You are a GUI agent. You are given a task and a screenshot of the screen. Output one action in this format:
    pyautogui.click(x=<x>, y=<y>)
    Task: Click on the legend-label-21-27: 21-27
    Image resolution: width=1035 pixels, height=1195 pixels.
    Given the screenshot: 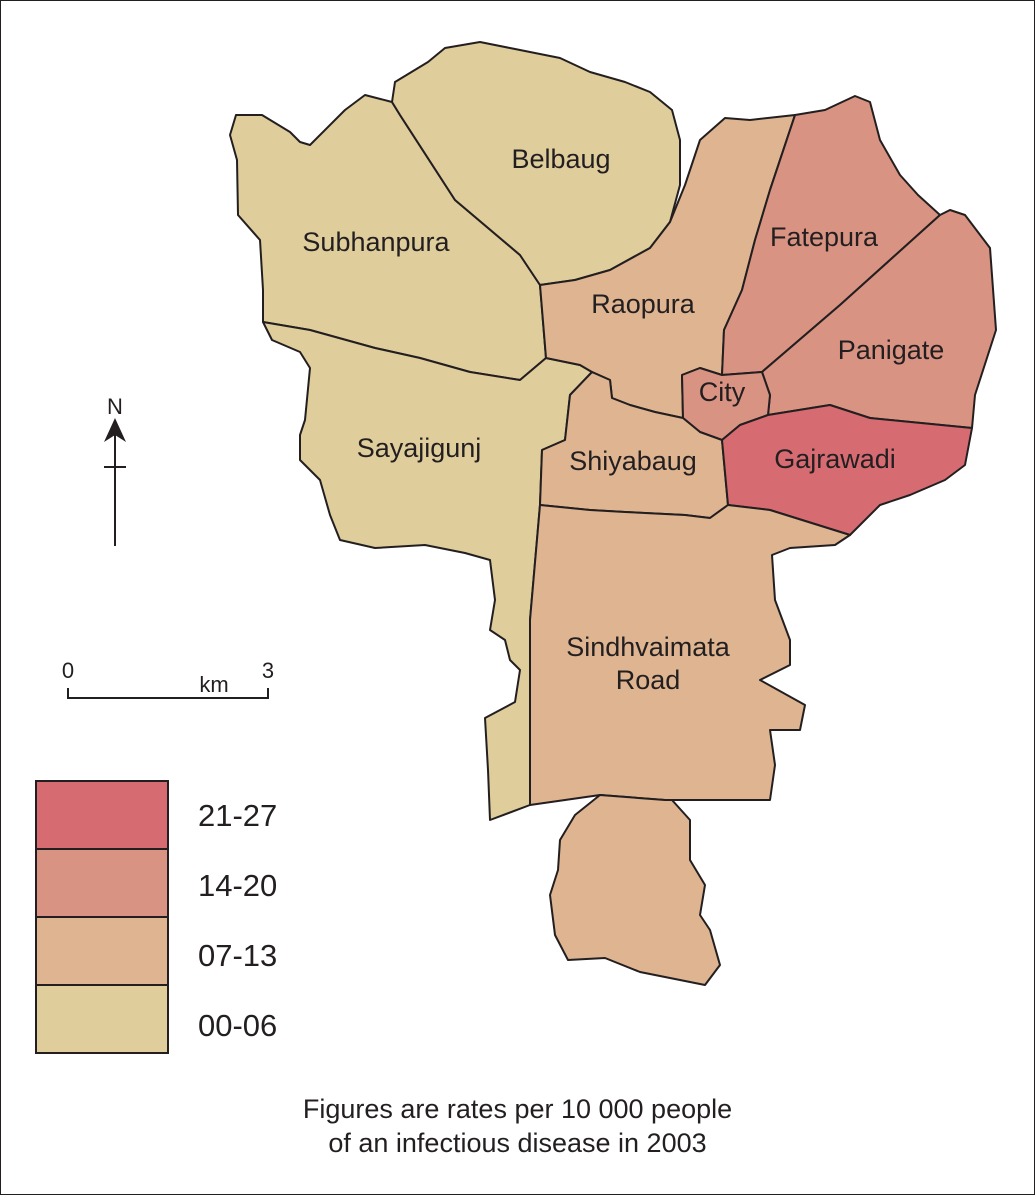 What is the action you would take?
    pyautogui.click(x=237, y=815)
    